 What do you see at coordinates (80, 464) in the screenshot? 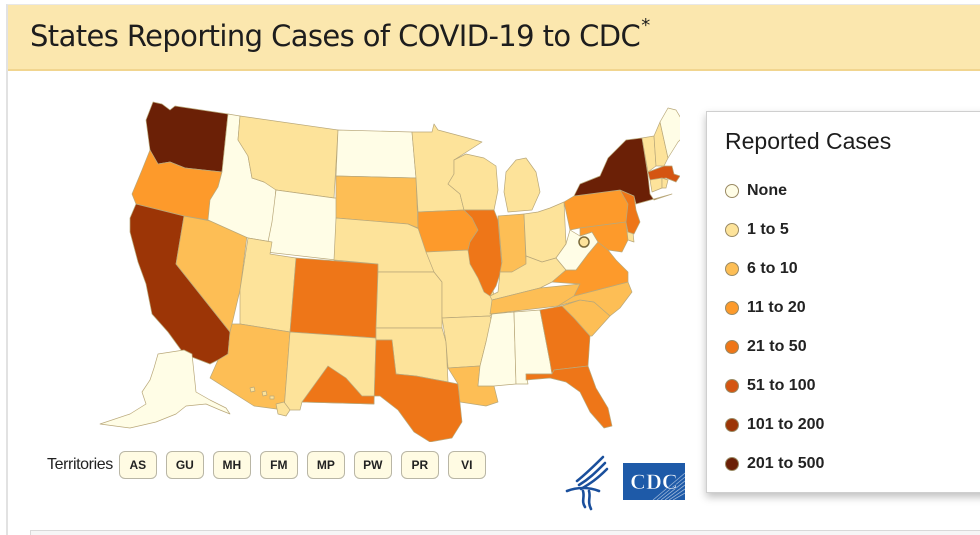
I see `territories-label: Territories` at bounding box center [80, 464].